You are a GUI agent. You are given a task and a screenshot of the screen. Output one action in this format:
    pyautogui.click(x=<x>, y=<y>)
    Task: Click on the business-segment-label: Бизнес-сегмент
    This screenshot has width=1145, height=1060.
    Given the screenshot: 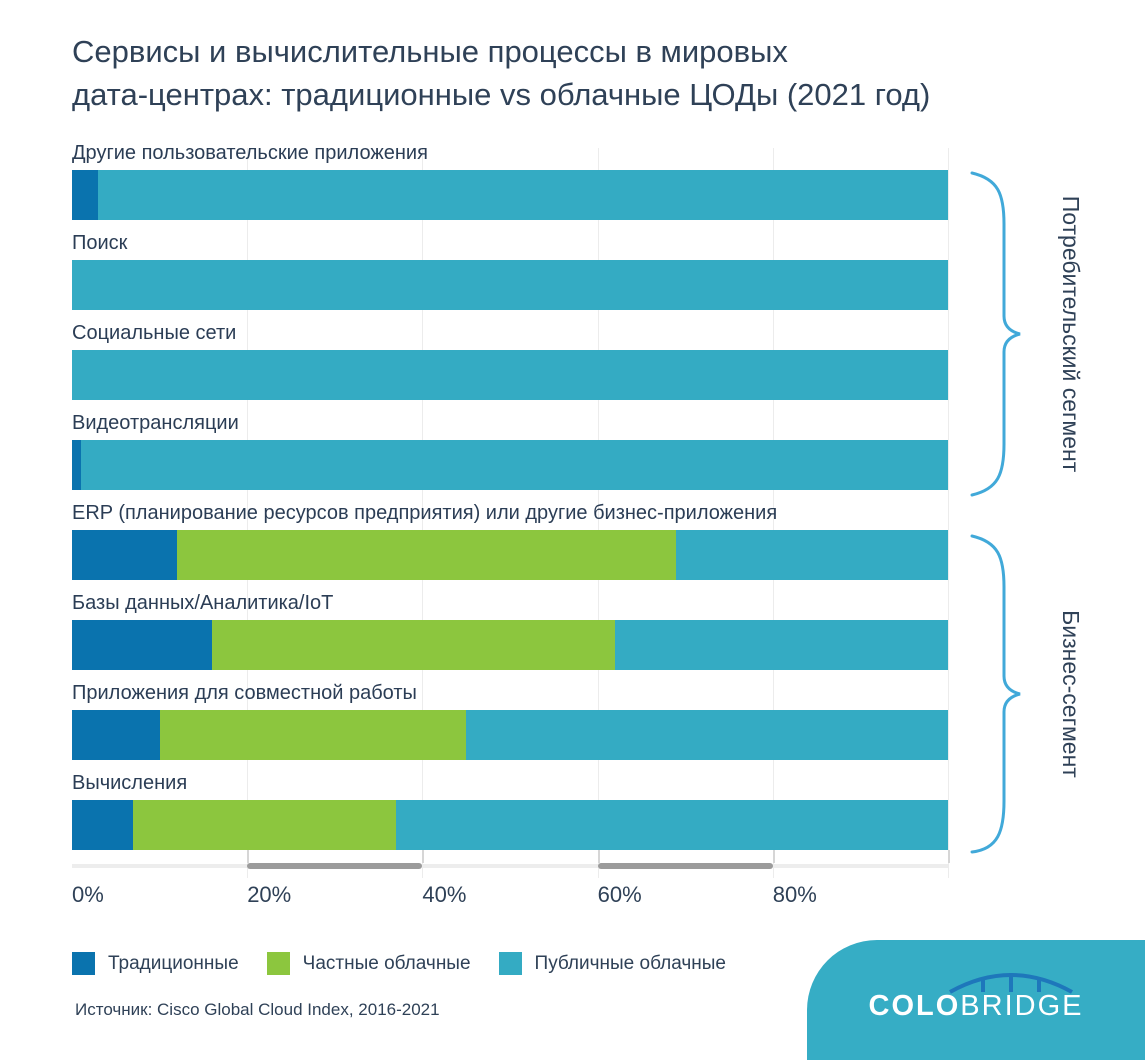 What is the action you would take?
    pyautogui.click(x=1071, y=694)
    